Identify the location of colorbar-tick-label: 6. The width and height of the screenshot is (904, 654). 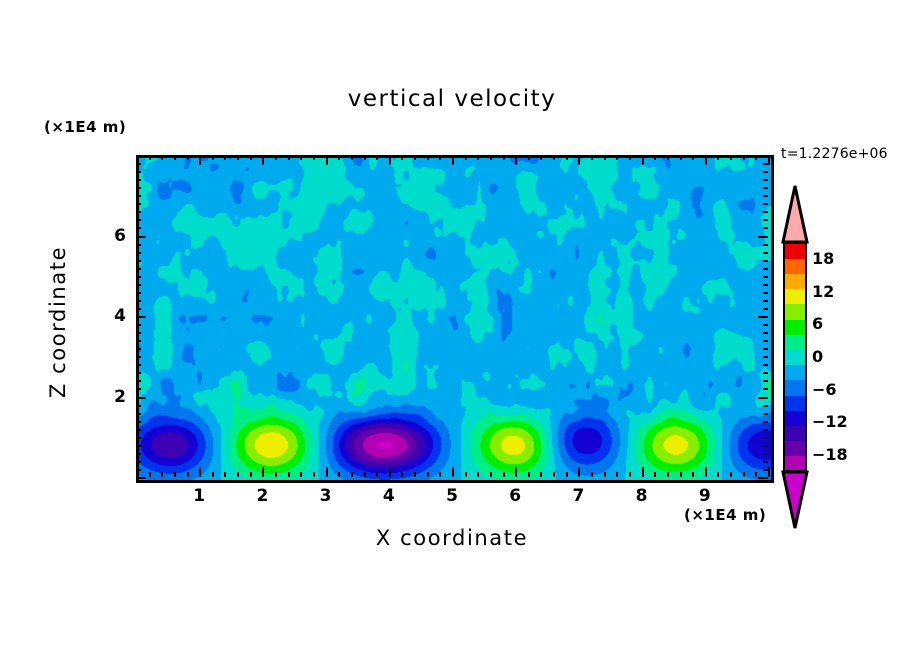
(818, 324).